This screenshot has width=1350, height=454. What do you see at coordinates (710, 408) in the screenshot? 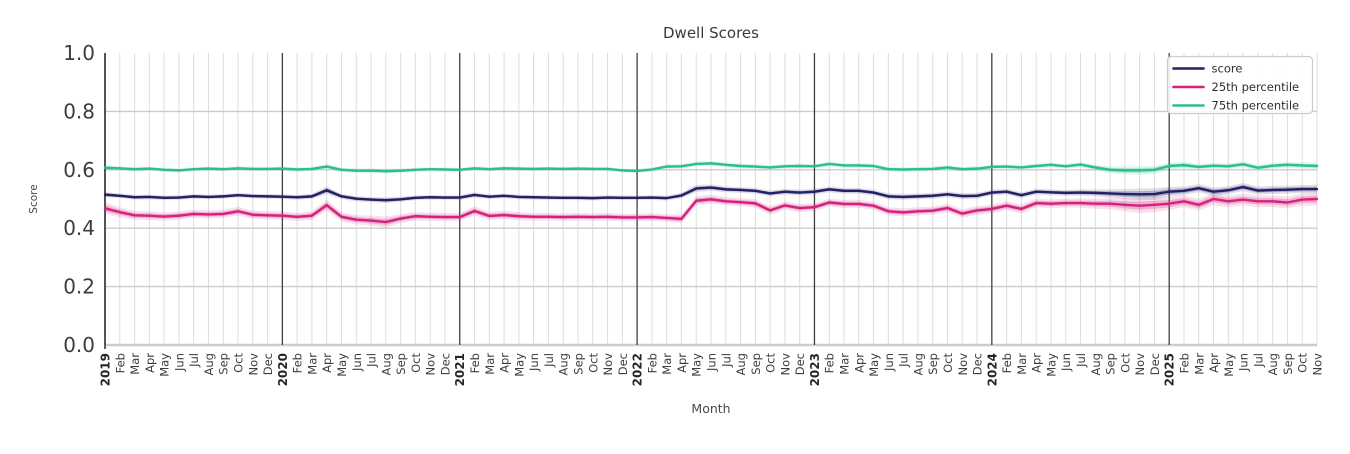
I see `x-axis-label: Month` at bounding box center [710, 408].